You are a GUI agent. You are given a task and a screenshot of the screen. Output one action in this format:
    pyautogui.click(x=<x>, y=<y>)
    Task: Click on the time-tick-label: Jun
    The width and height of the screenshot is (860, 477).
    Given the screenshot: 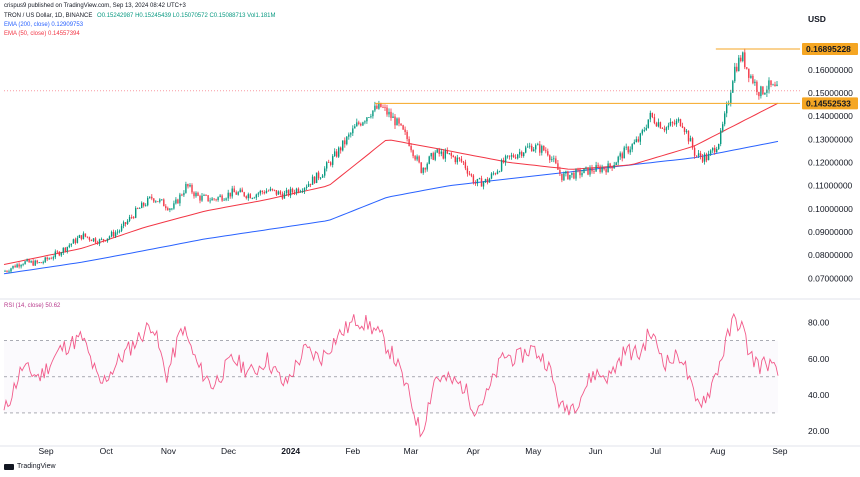 What is the action you would take?
    pyautogui.click(x=596, y=451)
    